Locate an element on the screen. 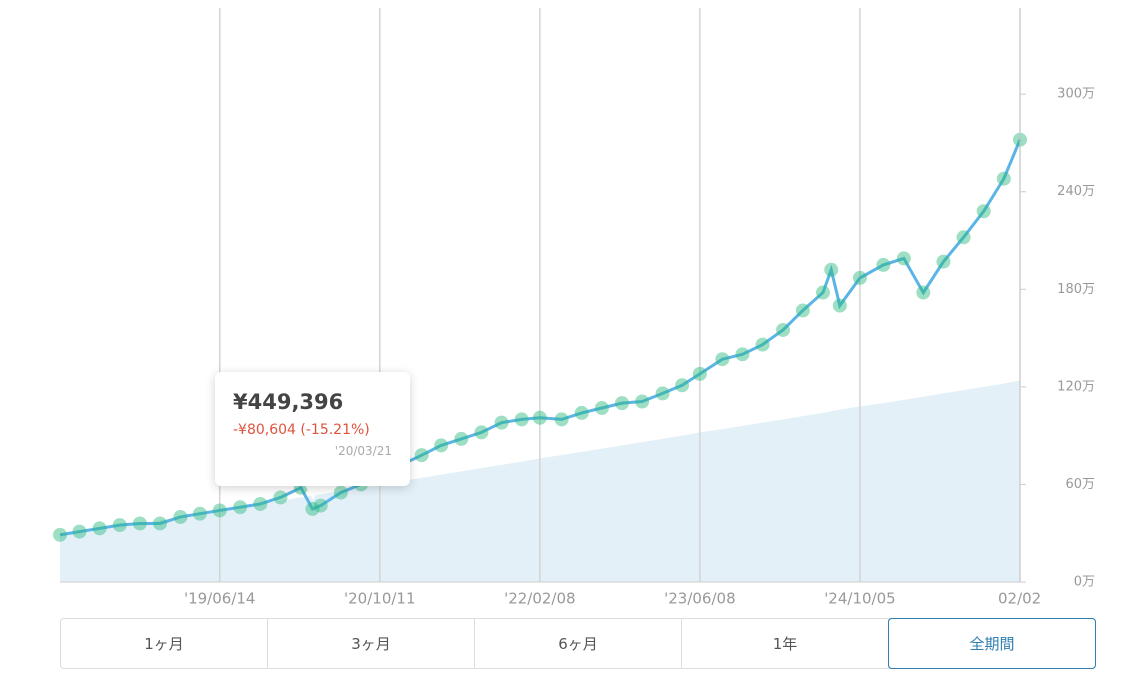 The width and height of the screenshot is (1125, 683). tooltip: ¥449,396 -¥80,604 (-15.21%) '20/03/21 is located at coordinates (312, 429).